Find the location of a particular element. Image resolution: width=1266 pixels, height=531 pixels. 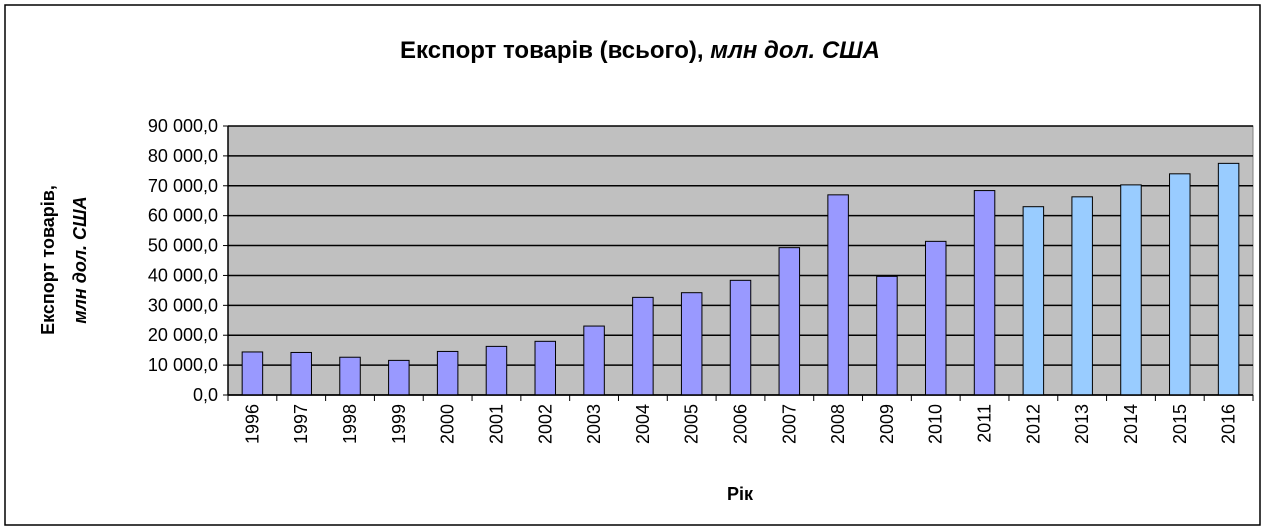

x-tick-label: 2009 is located at coordinates (887, 424).